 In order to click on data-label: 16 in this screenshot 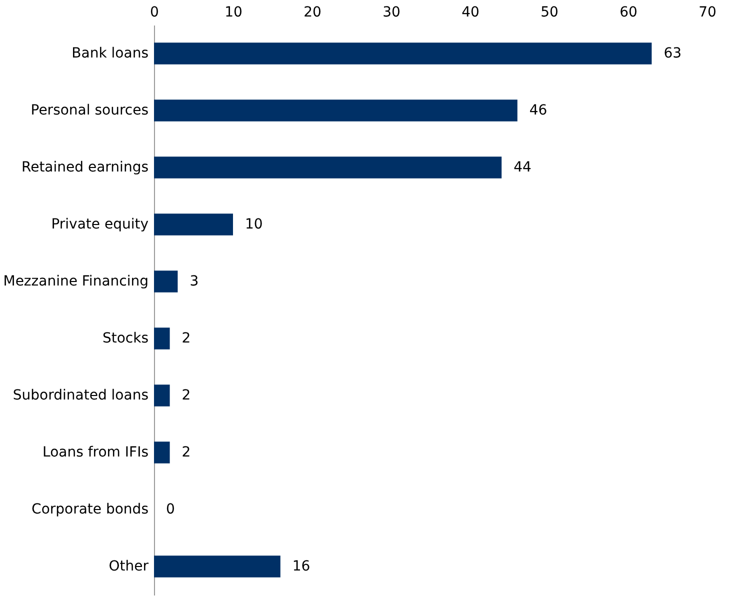, I will do `click(301, 566)`.